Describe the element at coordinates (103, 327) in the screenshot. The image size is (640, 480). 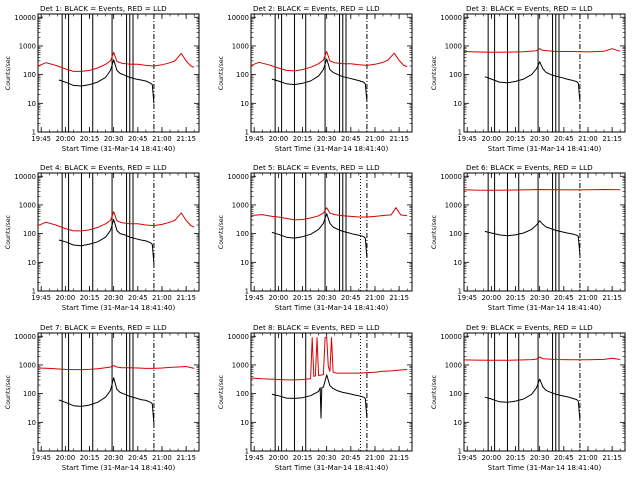
I see `panel-title: Det 7: BLACK = Events, RED = LLD` at that location.